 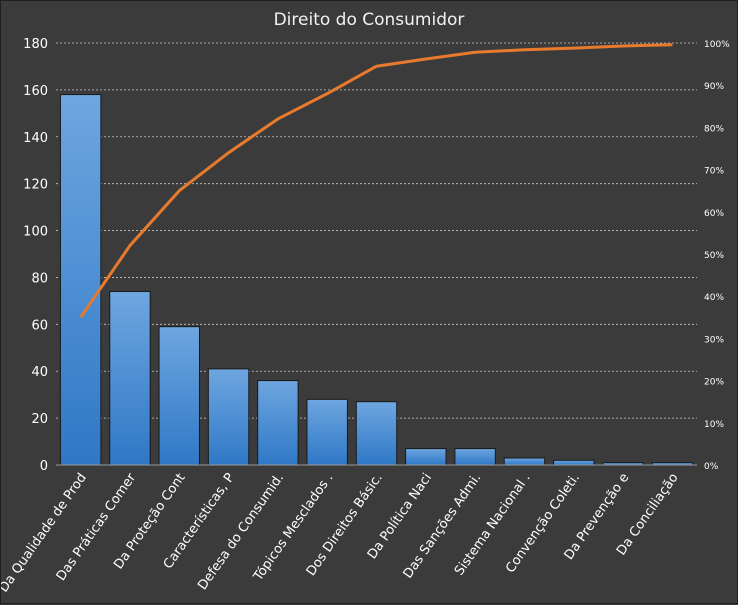 I want to click on y-axis-left: 0 20 40 60 80 100 120 140 160 180, so click(x=35, y=255).